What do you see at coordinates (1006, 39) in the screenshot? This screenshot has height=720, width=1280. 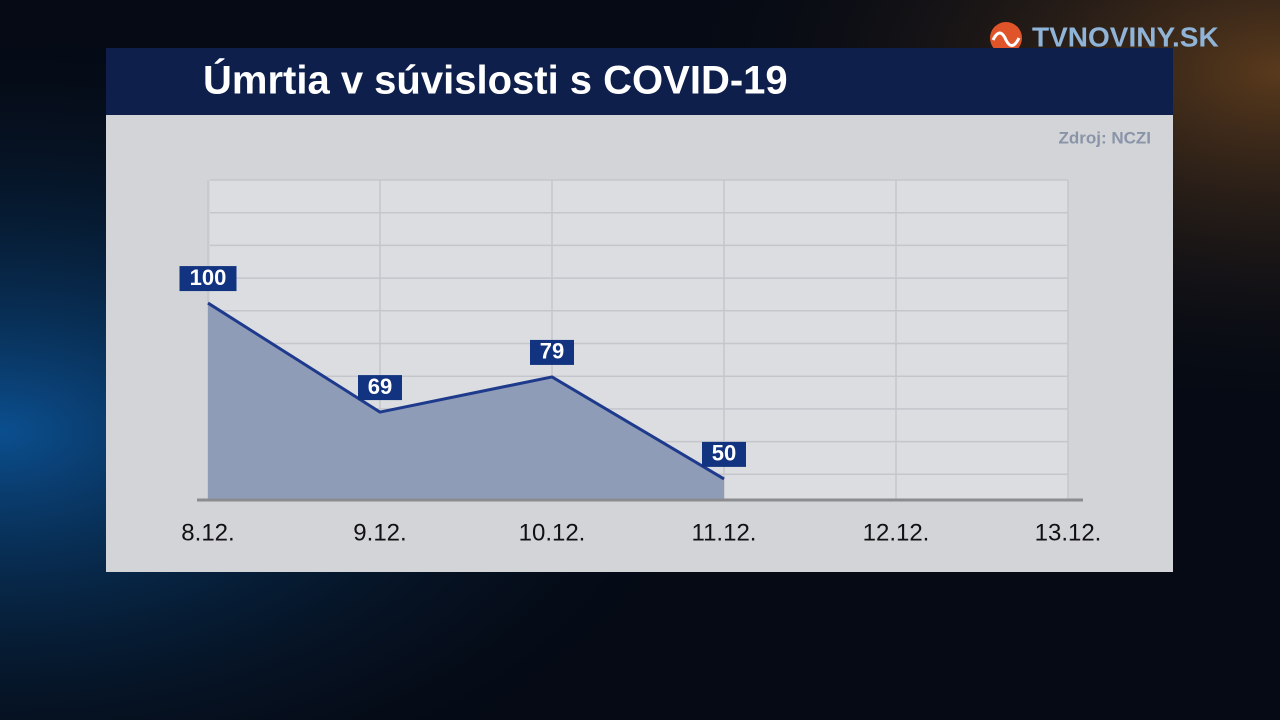 I see `logo-wave` at bounding box center [1006, 39].